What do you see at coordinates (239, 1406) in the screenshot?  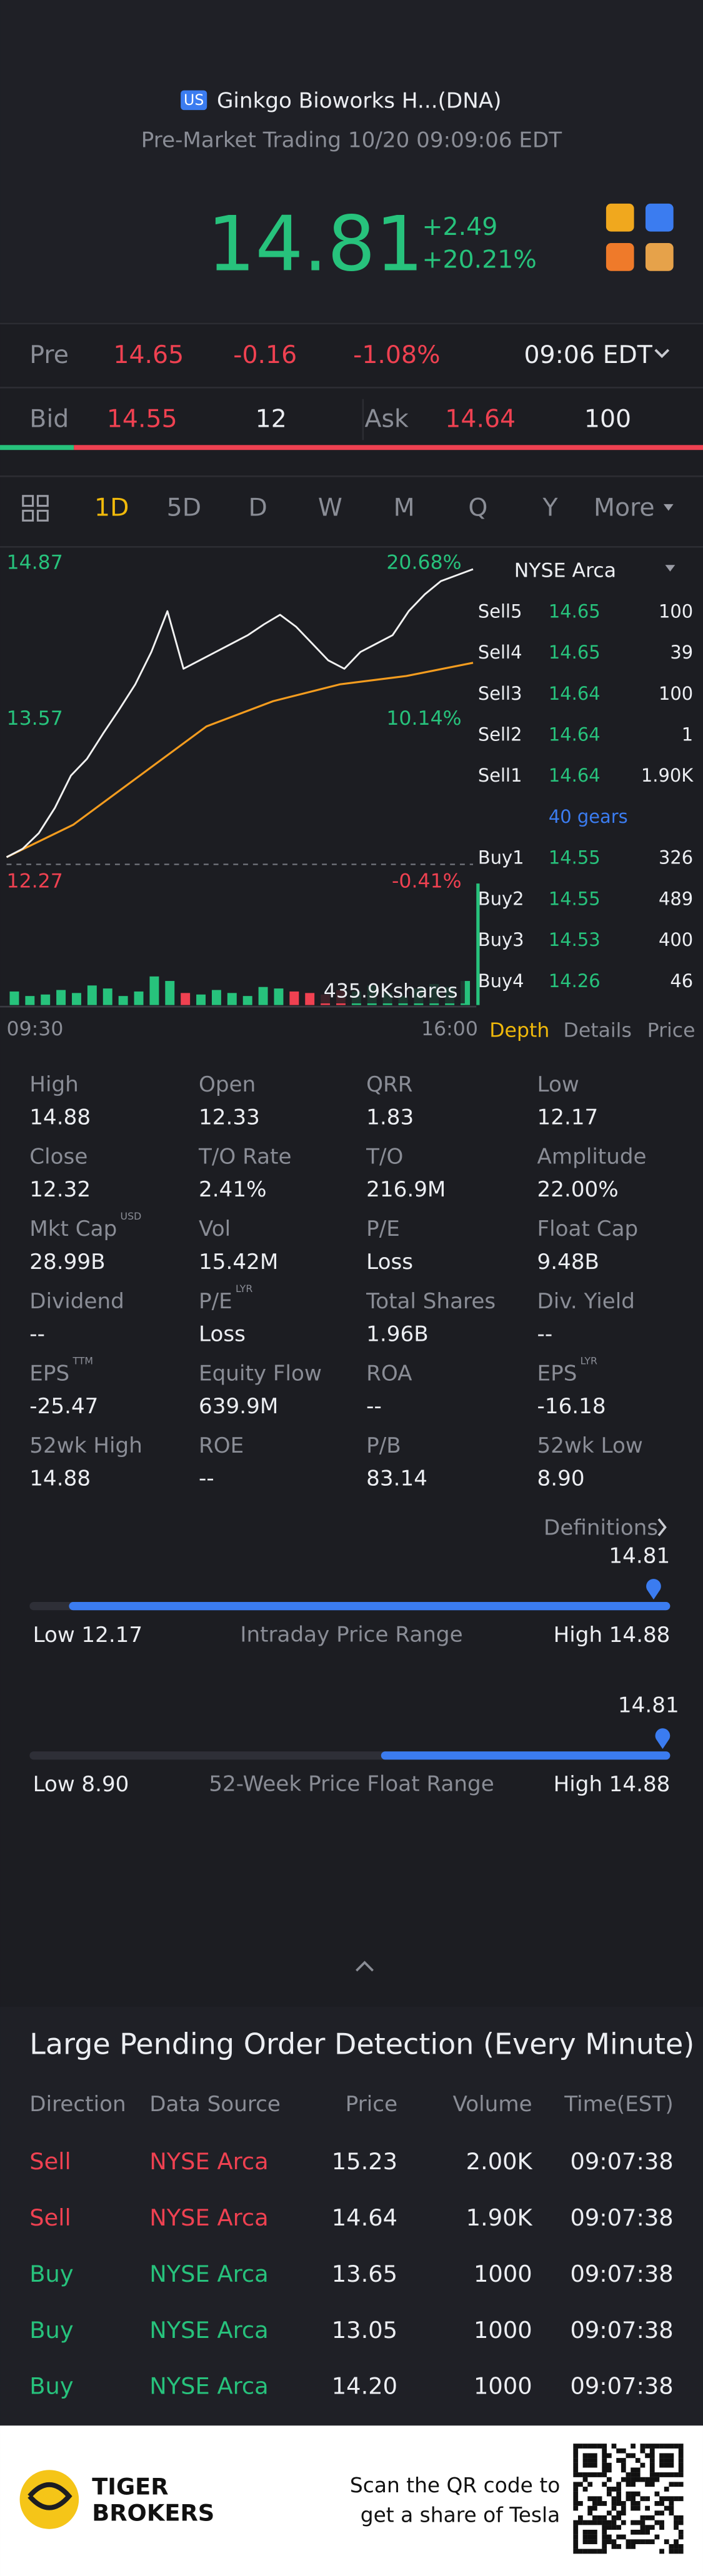 I see `stat-value: 639.9M` at bounding box center [239, 1406].